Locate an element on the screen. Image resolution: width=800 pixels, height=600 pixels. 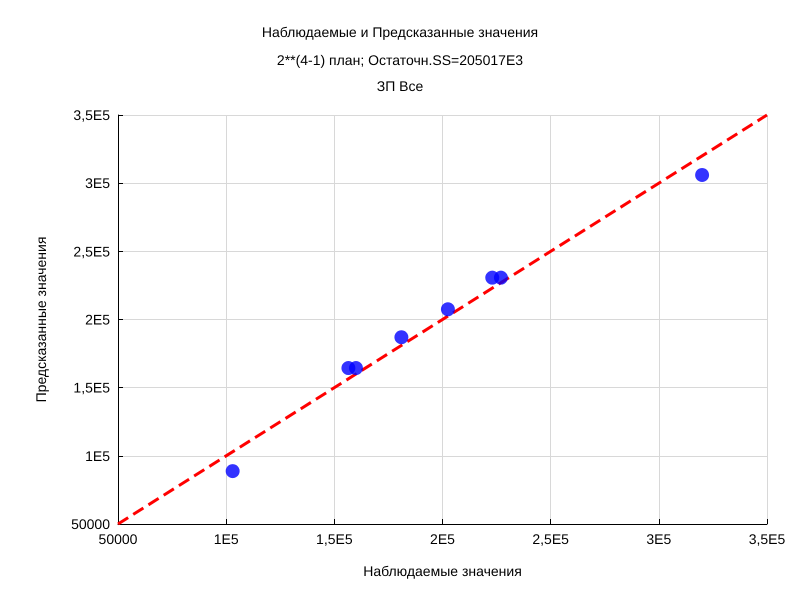
y-tick-label: 2E5 is located at coordinates (97, 320).